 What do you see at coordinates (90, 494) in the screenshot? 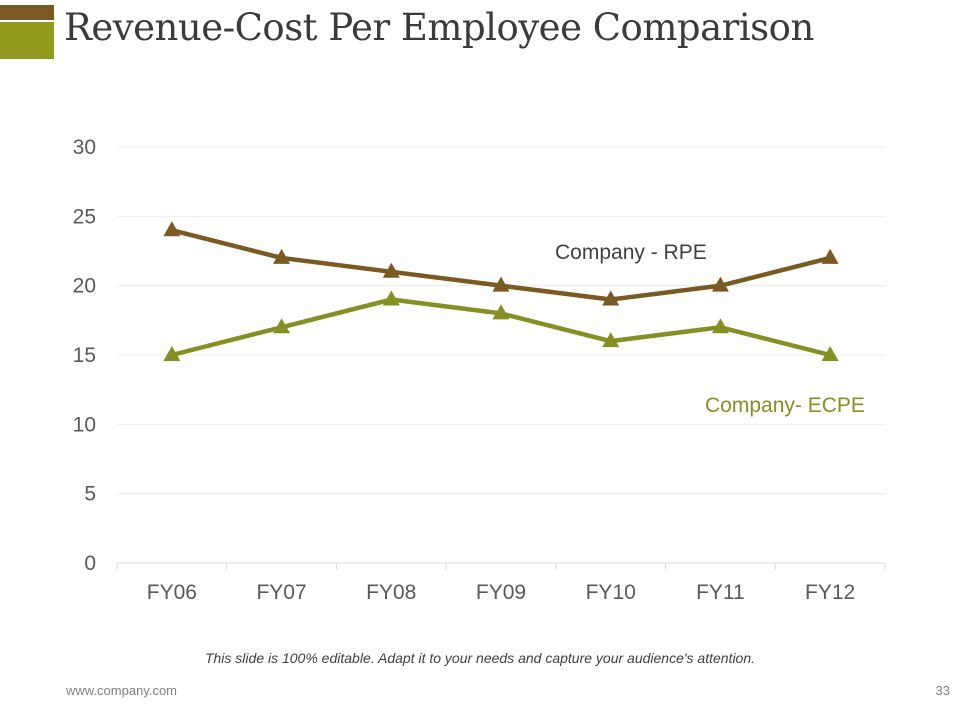
I see `y-tick-label: 5` at bounding box center [90, 494].